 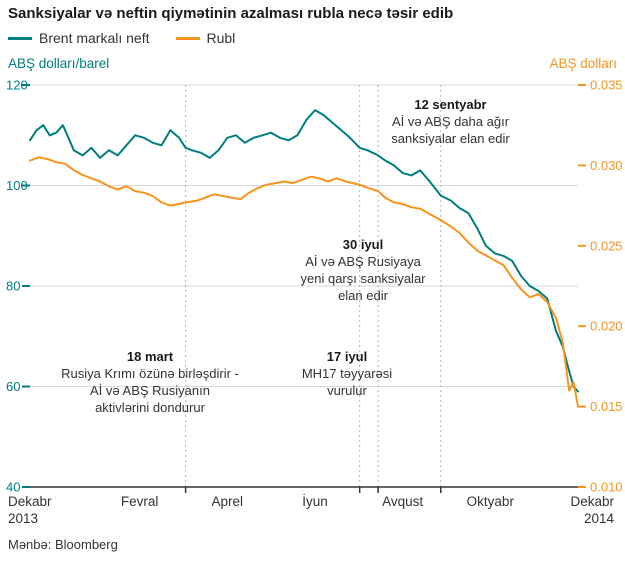 I want to click on annotation-line: yeni qarşı sanksiyalar, so click(x=363, y=278).